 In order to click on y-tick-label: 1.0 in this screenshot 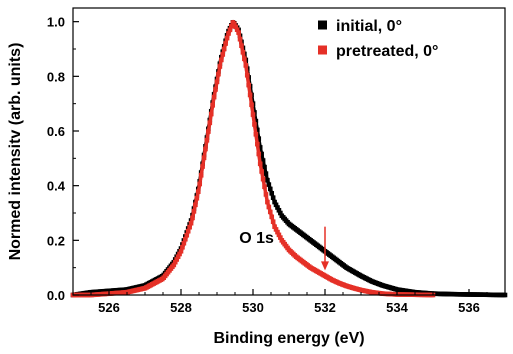, I will do `click(56, 22)`.